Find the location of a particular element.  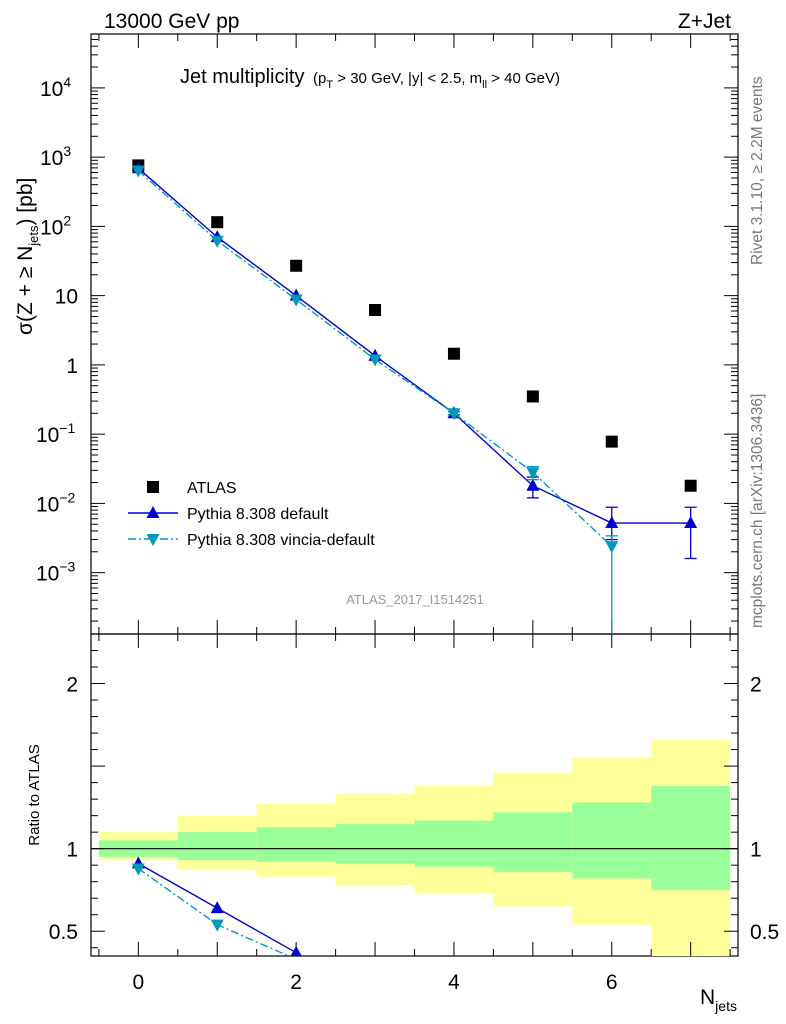

ratio-y-tick-label: 0.5 is located at coordinates (63, 932).